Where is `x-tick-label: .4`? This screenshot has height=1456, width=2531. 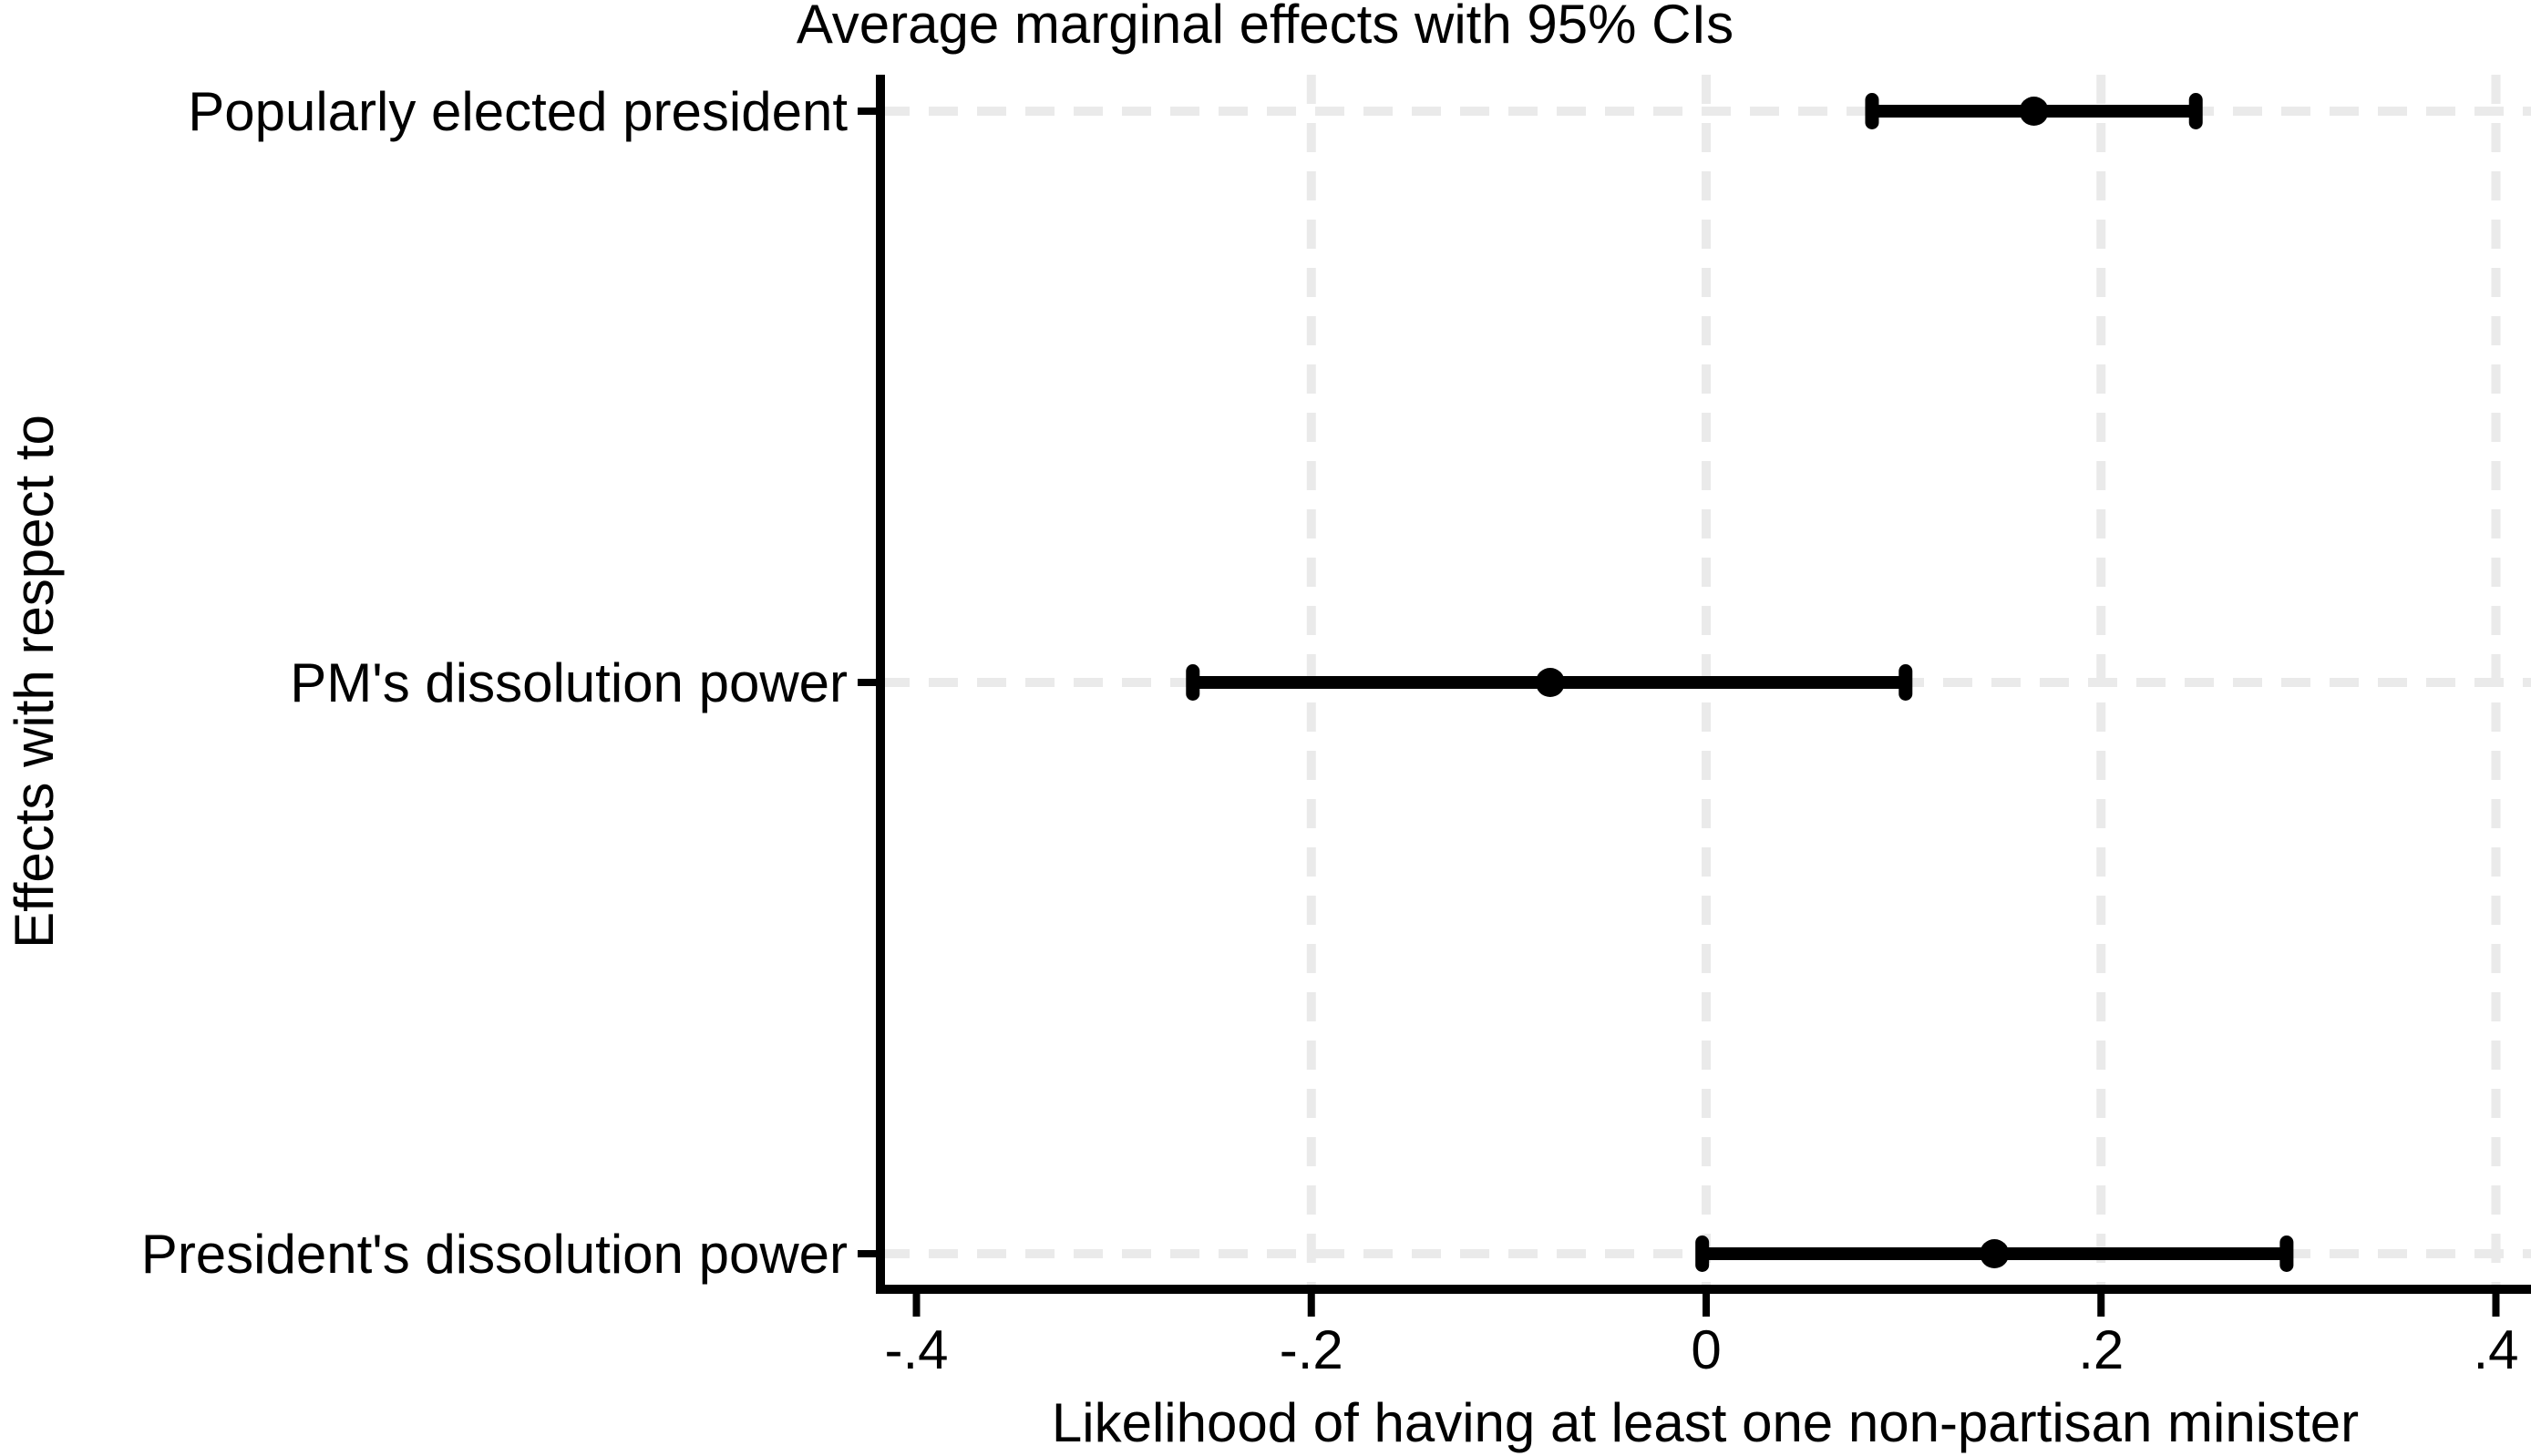 x-tick-label: .4 is located at coordinates (2495, 1349).